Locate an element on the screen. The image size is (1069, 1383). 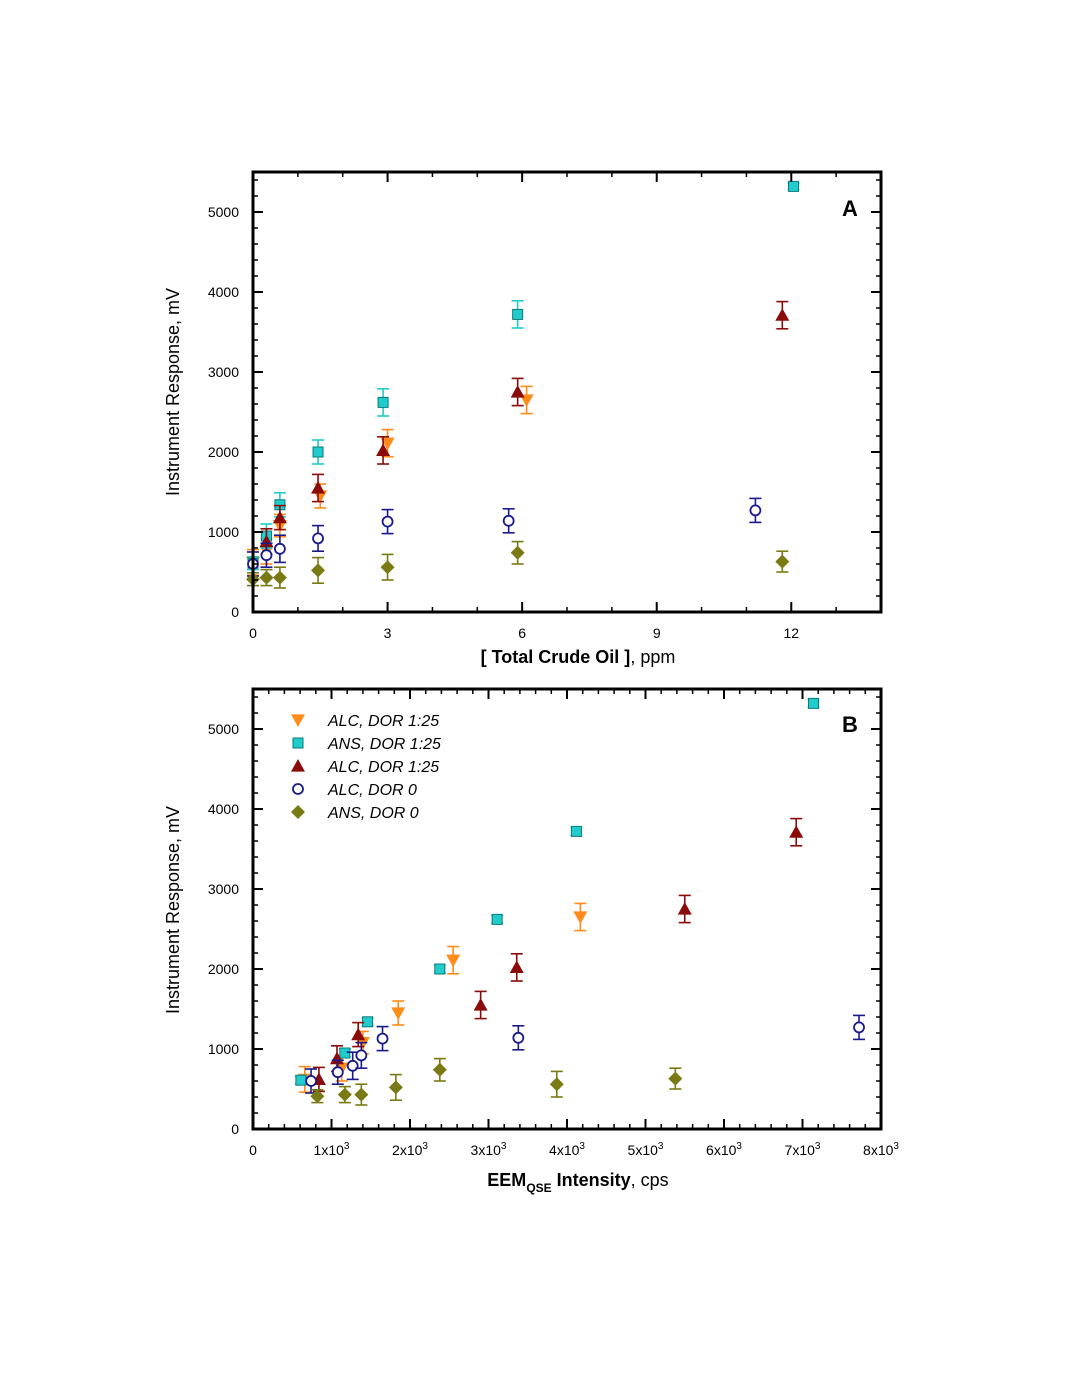
x-tick-label: 1x10³ is located at coordinates (332, 1149).